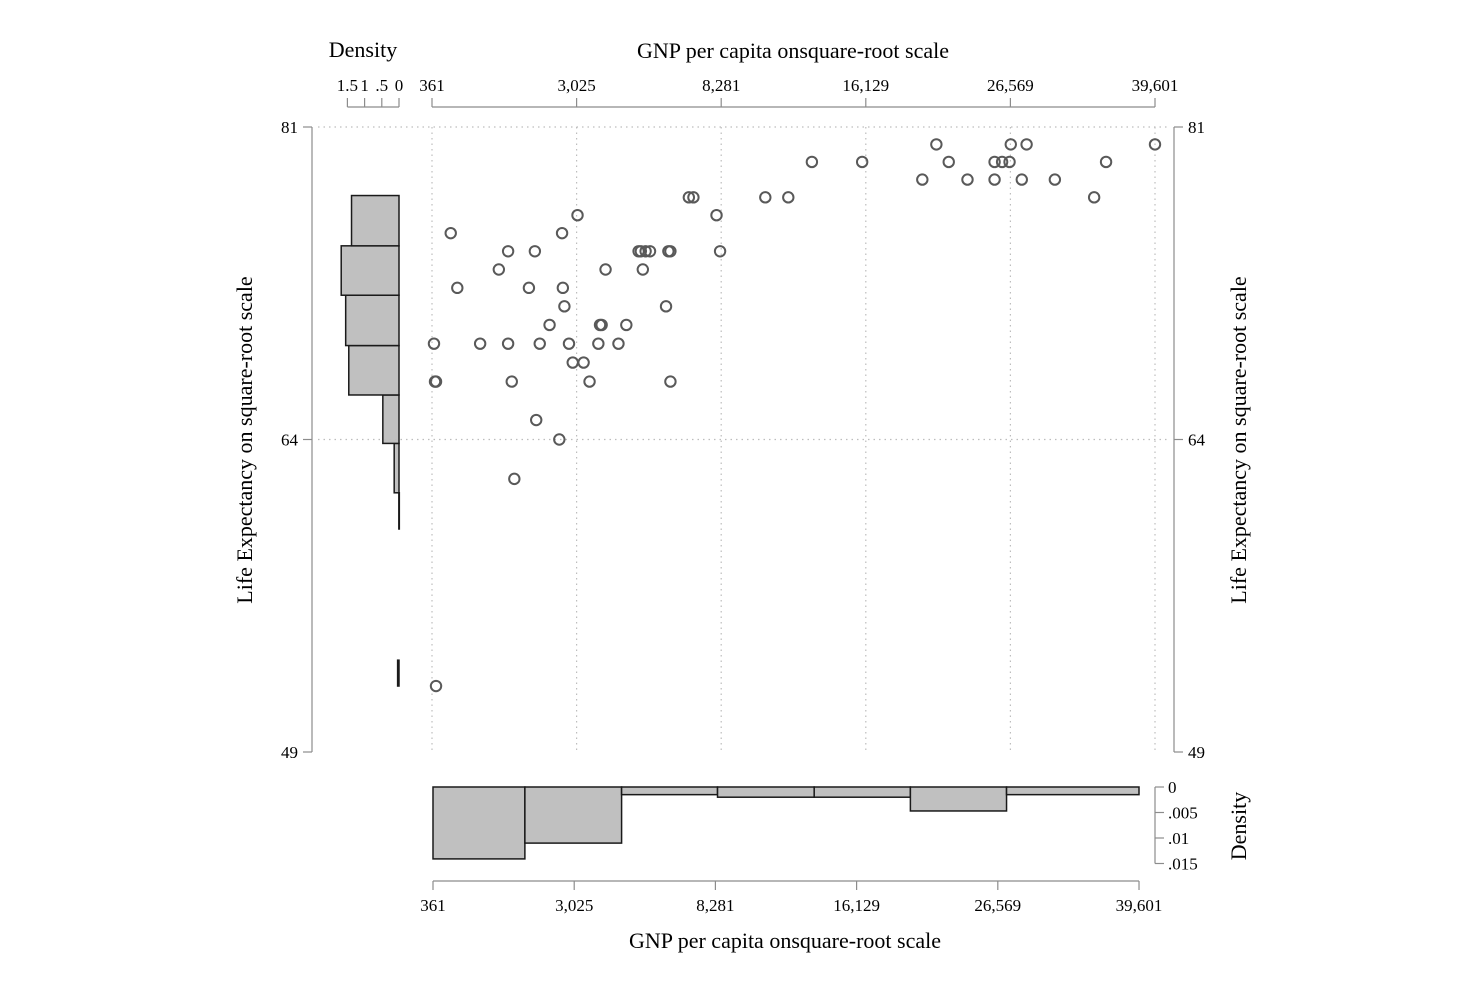  Describe the element at coordinates (432, 85) in the screenshot. I see `top-x-tick-label: 361` at that location.